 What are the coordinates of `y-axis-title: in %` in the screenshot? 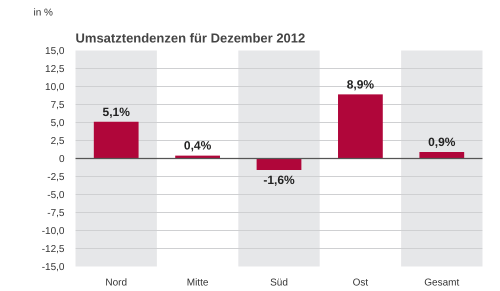 It's located at (44, 13).